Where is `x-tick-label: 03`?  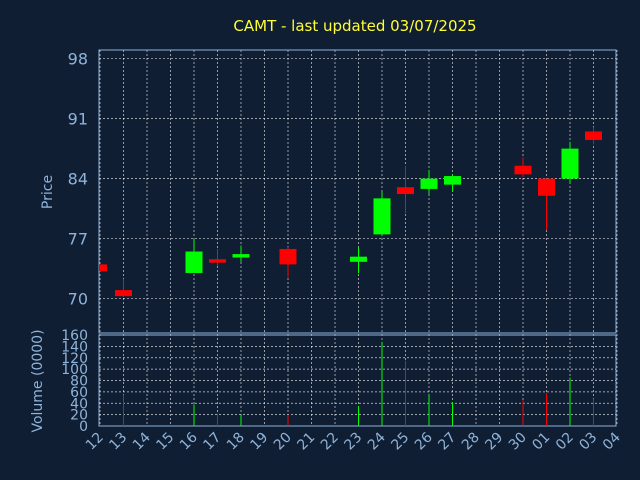
x-tick-label: 03 is located at coordinates (588, 442).